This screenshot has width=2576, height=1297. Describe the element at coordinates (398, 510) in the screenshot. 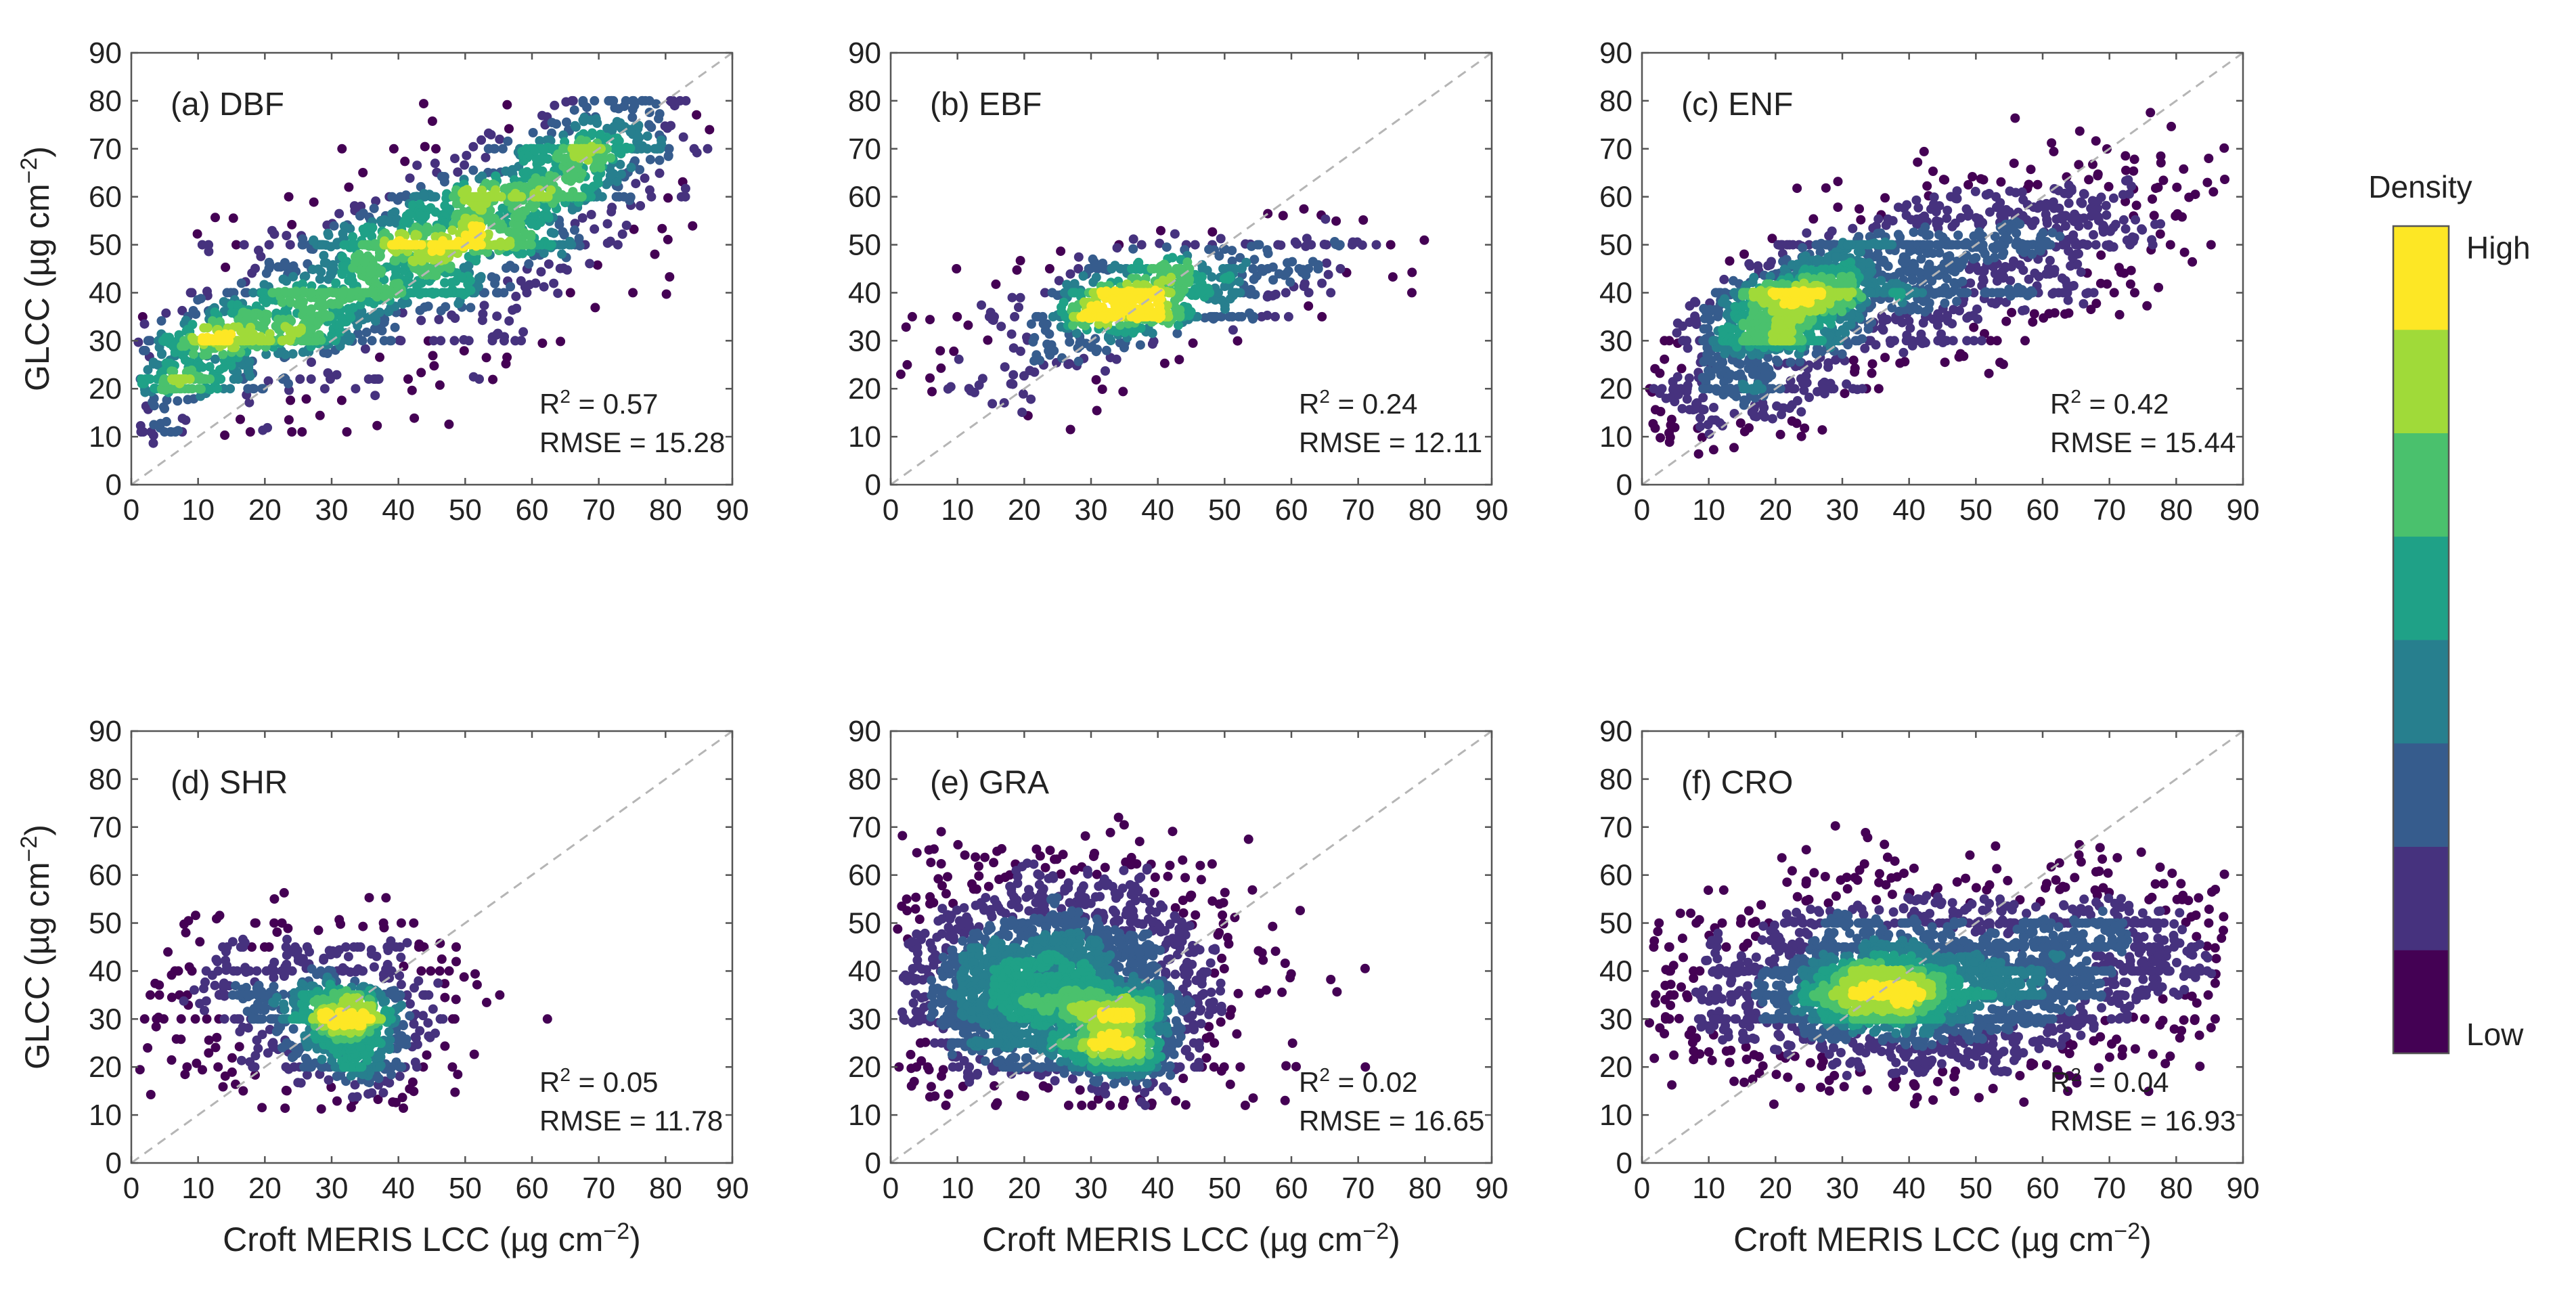

I see `x-tick-label: 40` at that location.